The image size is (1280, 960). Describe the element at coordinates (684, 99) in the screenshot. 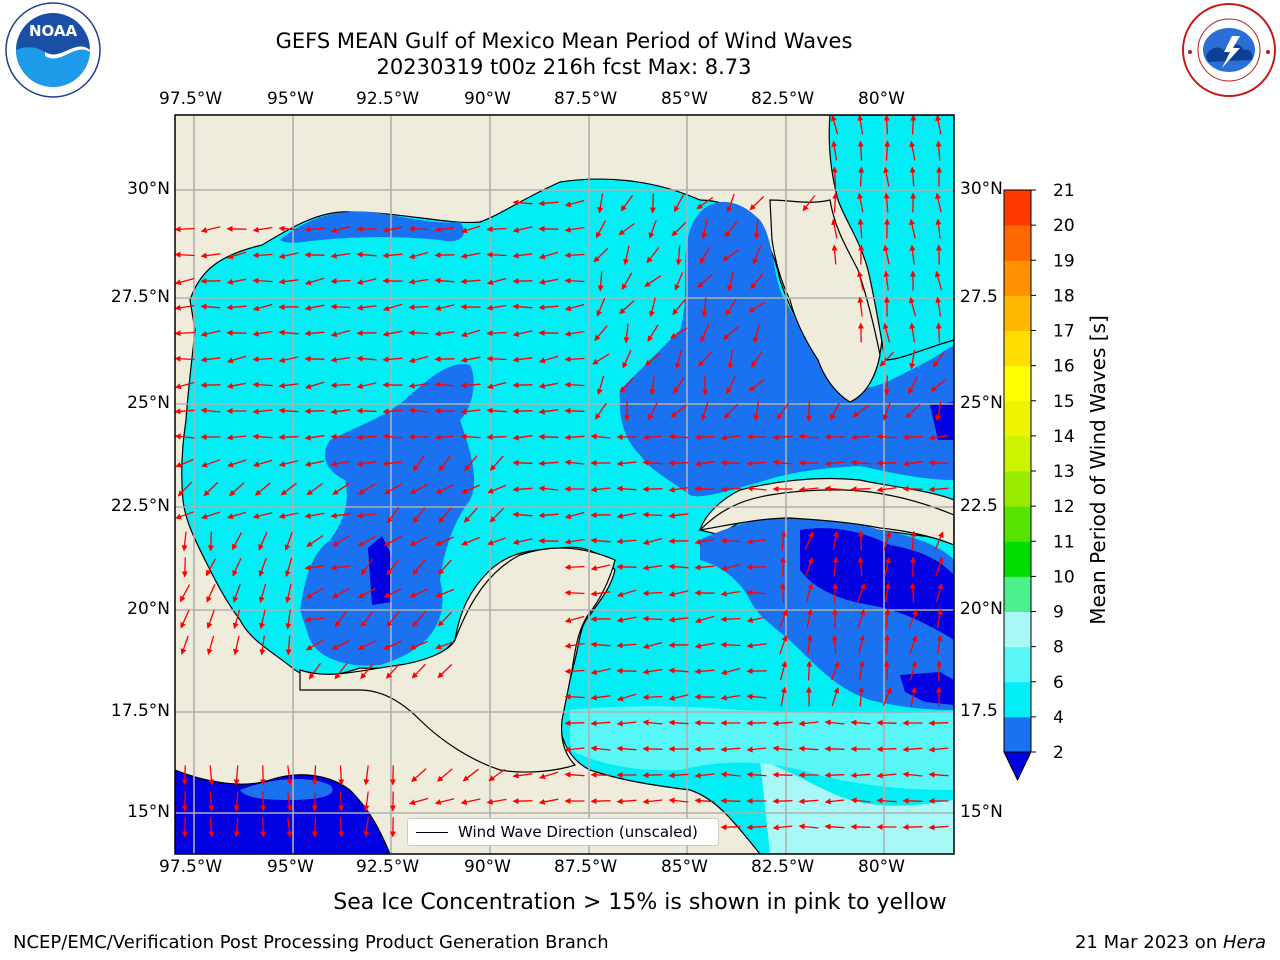

I see `lon-label-top: 85°W` at that location.